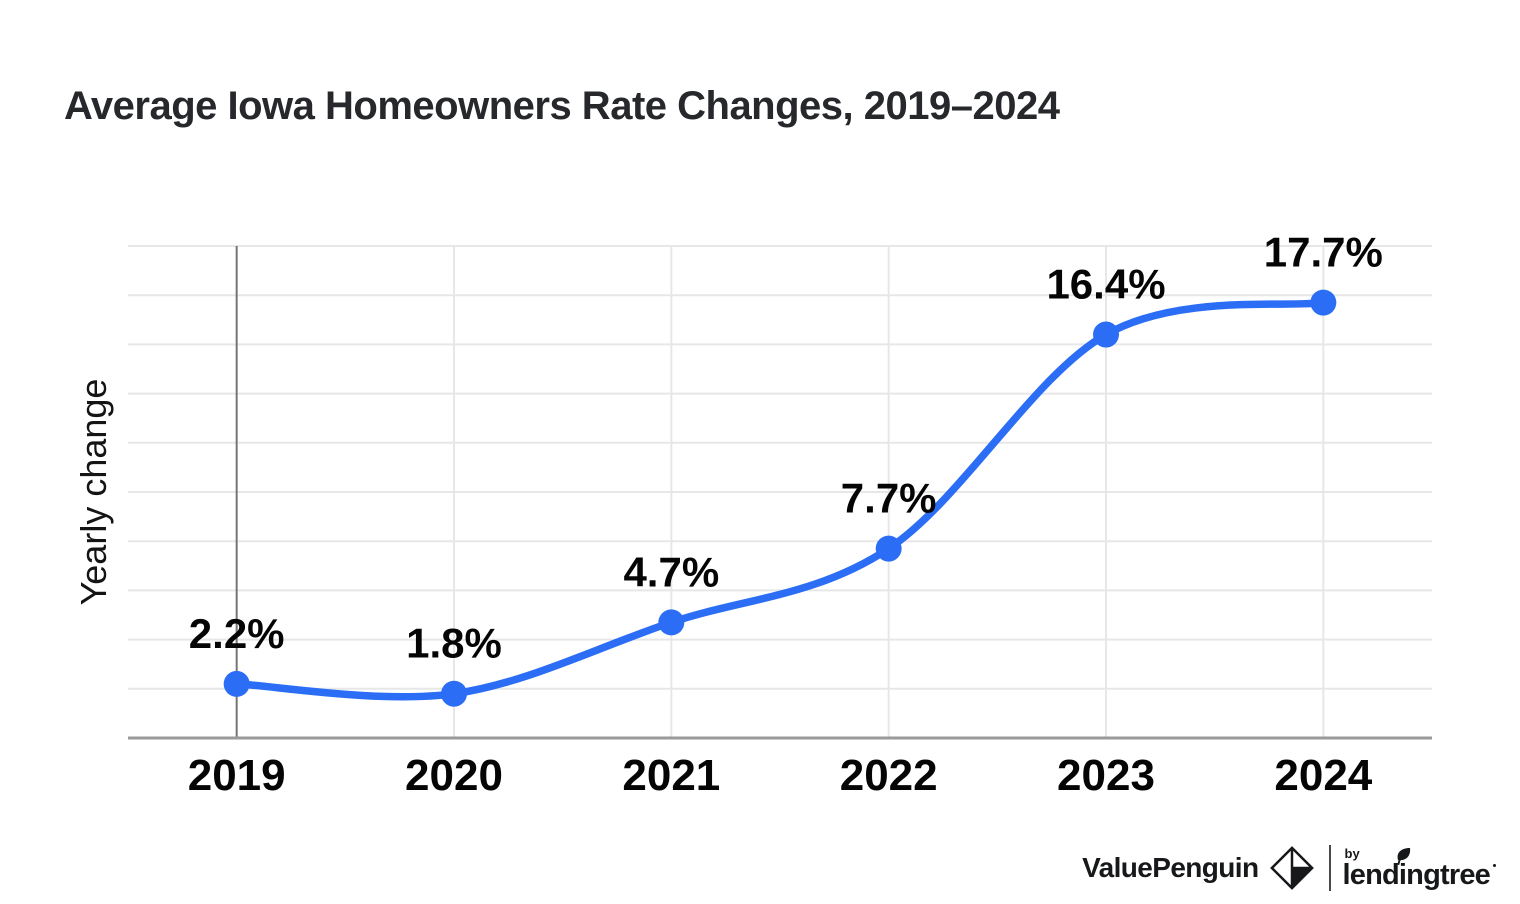 The height and width of the screenshot is (904, 1520). What do you see at coordinates (671, 571) in the screenshot?
I see `data-label: 4.7%` at bounding box center [671, 571].